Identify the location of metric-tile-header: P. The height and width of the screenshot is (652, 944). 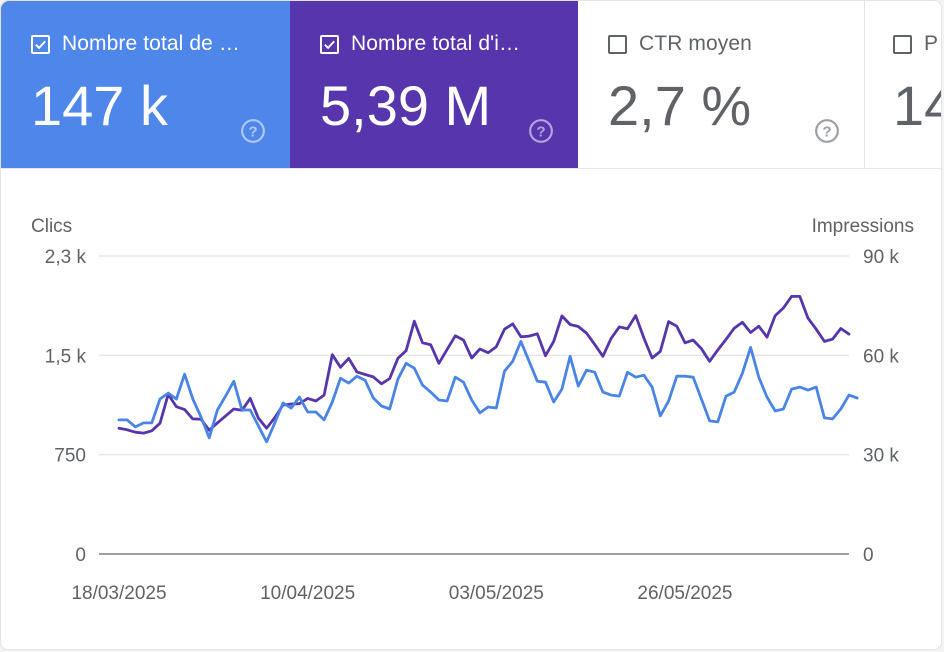
(915, 44).